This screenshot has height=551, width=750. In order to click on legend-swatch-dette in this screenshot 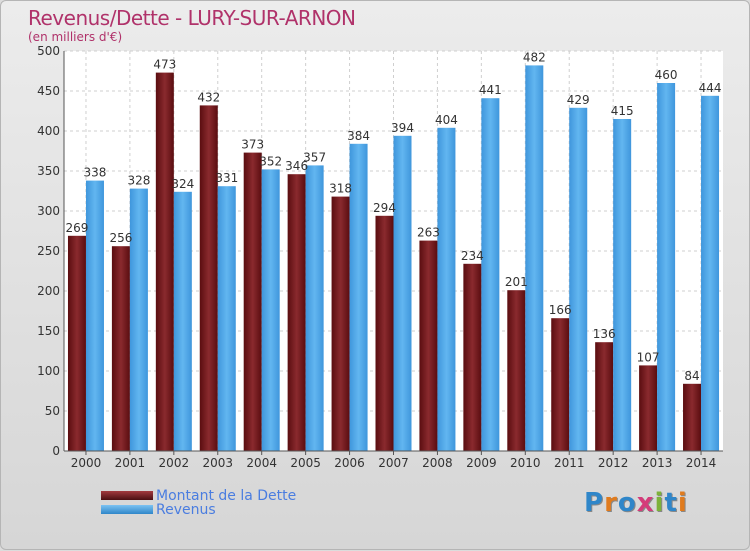, I will do `click(127, 495)`.